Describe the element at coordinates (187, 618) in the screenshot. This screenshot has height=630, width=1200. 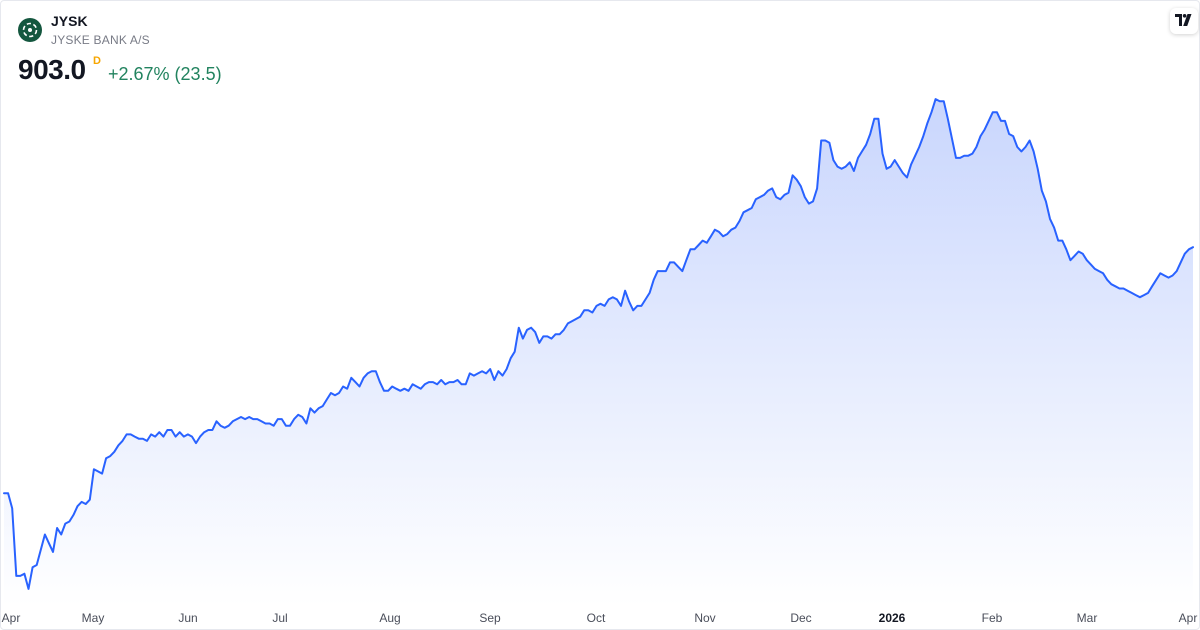
I see `x-tick-label: Jun` at that location.